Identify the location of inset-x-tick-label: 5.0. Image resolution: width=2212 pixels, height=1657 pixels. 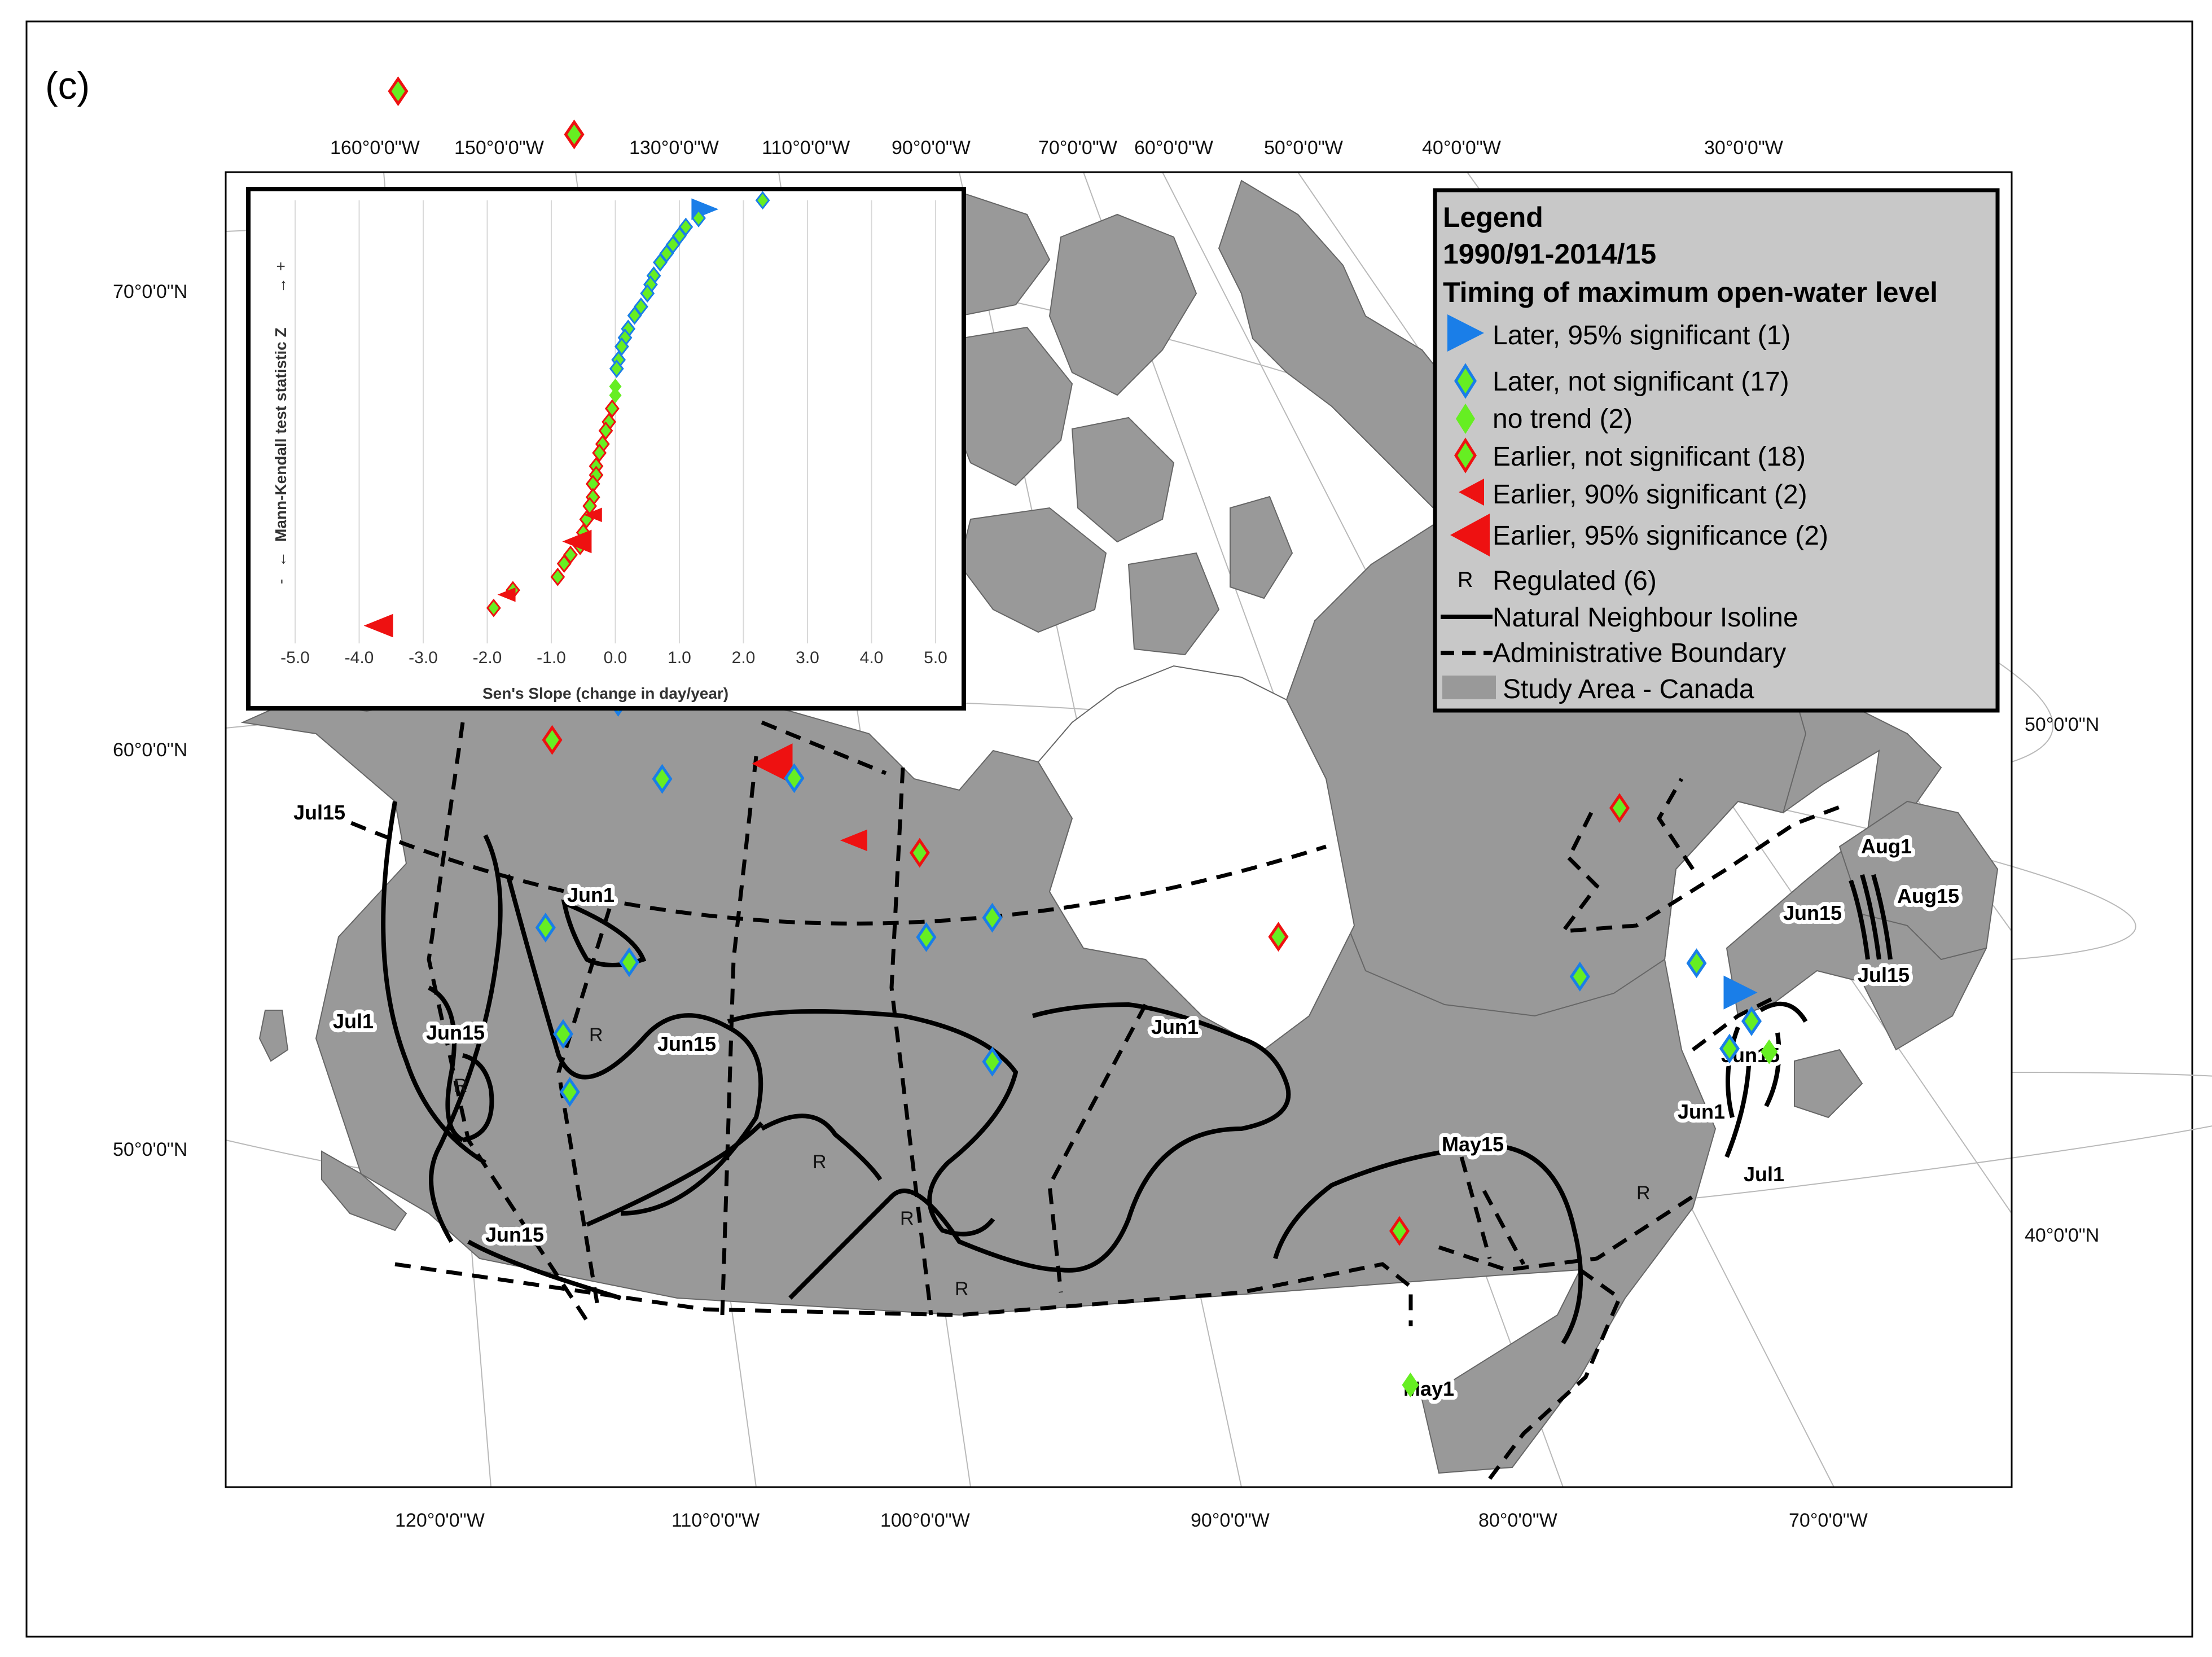
(935, 657).